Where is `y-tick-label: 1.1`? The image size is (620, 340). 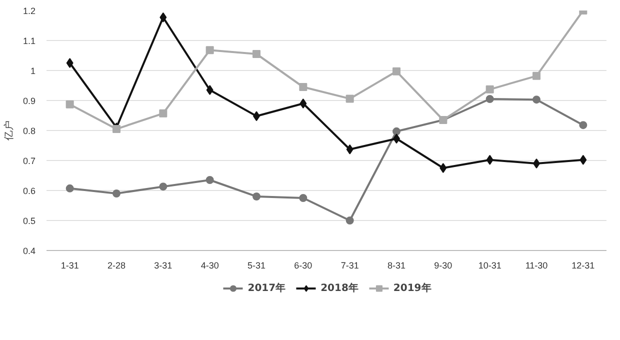
y-tick-label: 1.1 is located at coordinates (29, 41).